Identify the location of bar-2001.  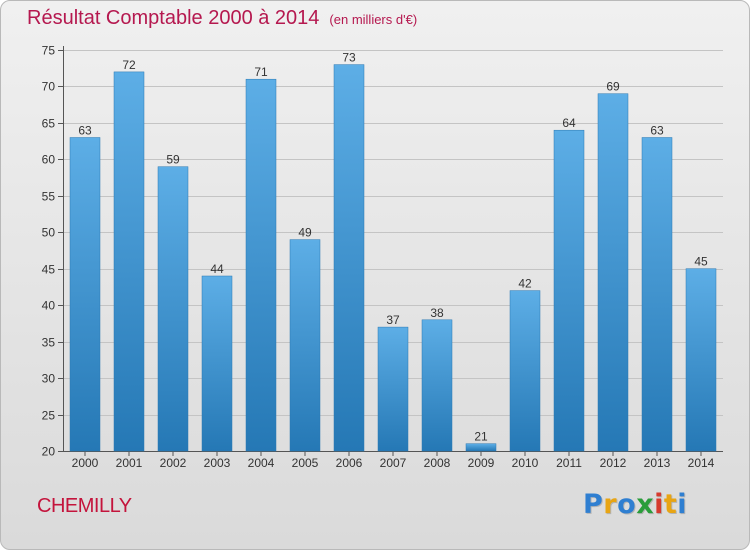
(129, 261).